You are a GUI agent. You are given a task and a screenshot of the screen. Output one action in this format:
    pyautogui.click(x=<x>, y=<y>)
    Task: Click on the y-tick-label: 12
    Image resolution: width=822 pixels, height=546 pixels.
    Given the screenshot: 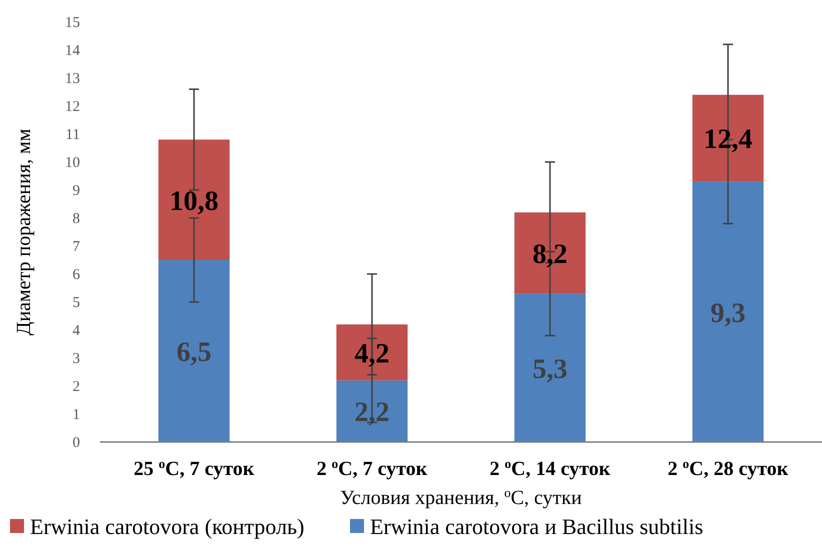 What is the action you would take?
    pyautogui.click(x=72, y=107)
    